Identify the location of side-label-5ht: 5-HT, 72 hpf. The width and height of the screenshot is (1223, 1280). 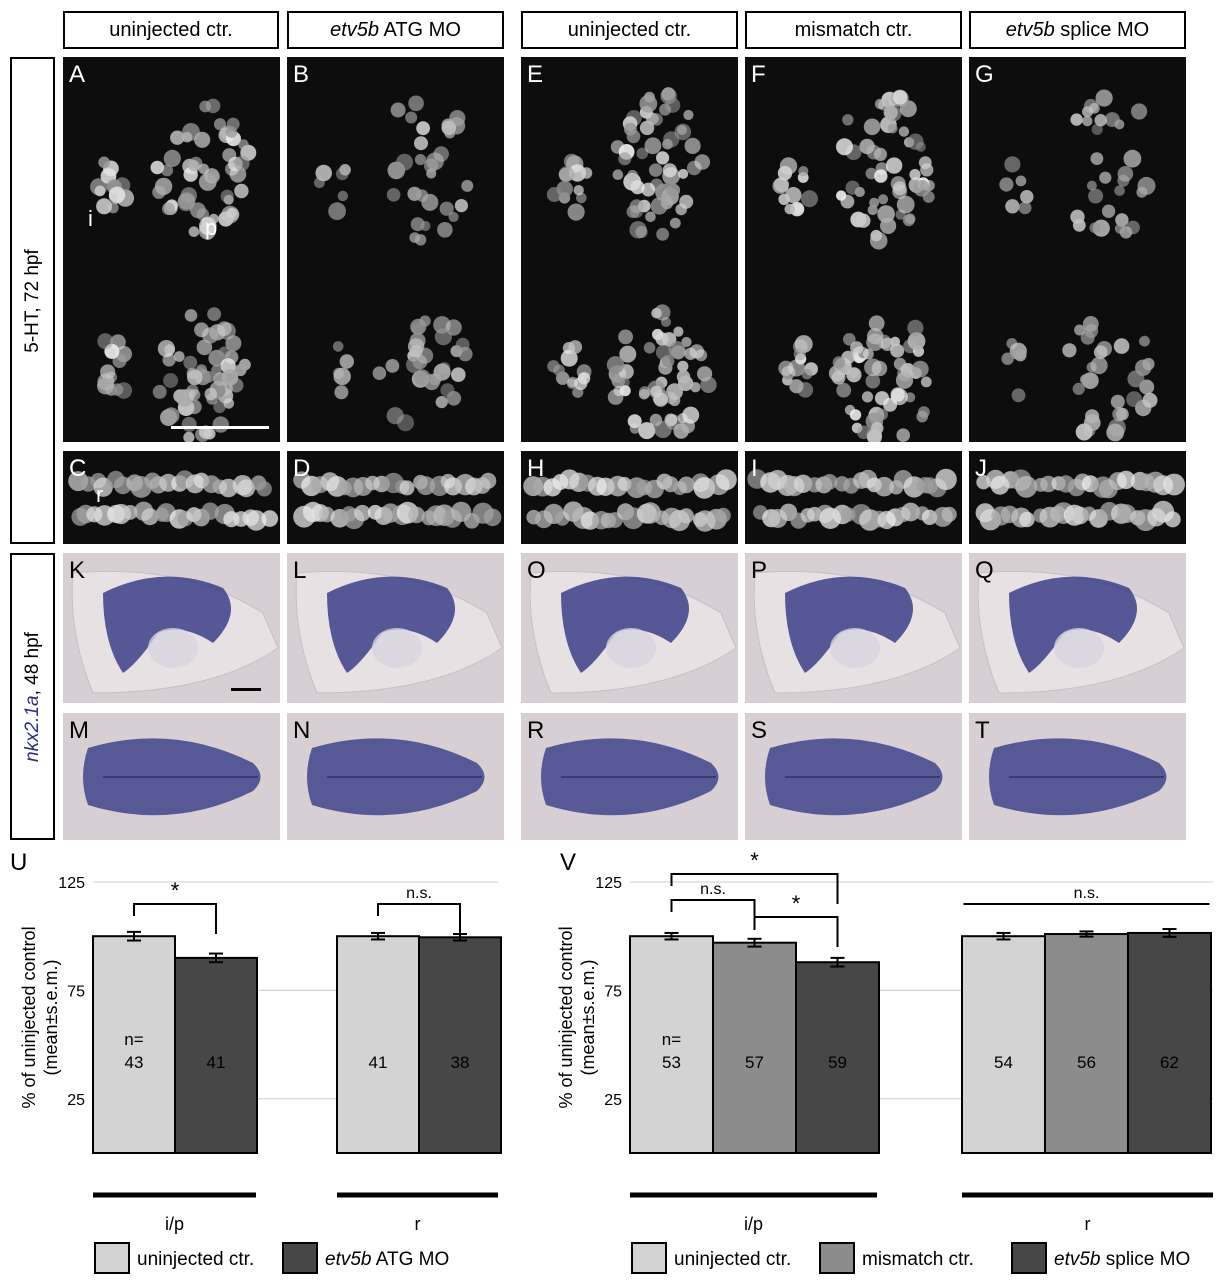
(32, 300).